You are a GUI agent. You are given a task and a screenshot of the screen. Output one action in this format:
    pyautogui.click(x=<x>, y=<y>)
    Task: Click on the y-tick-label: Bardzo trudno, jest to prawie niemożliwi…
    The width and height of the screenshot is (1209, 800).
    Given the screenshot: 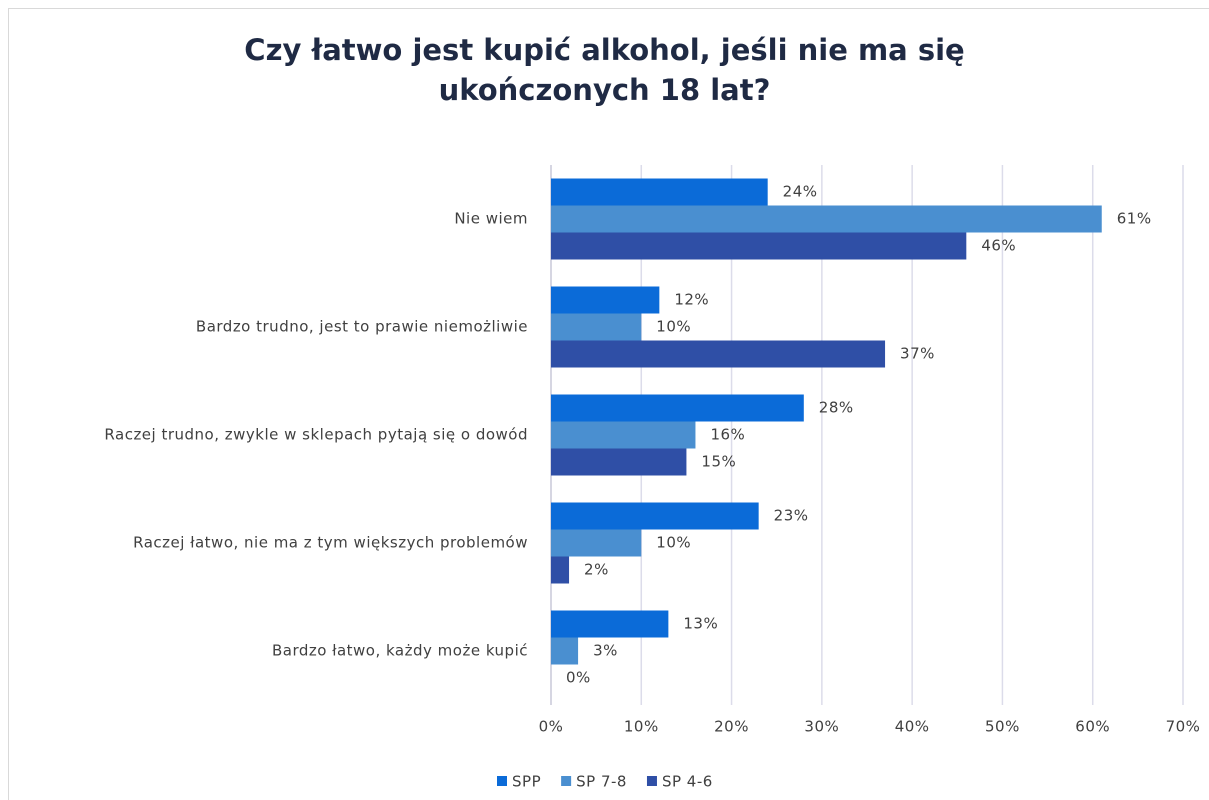 What is the action you would take?
    pyautogui.click(x=362, y=327)
    